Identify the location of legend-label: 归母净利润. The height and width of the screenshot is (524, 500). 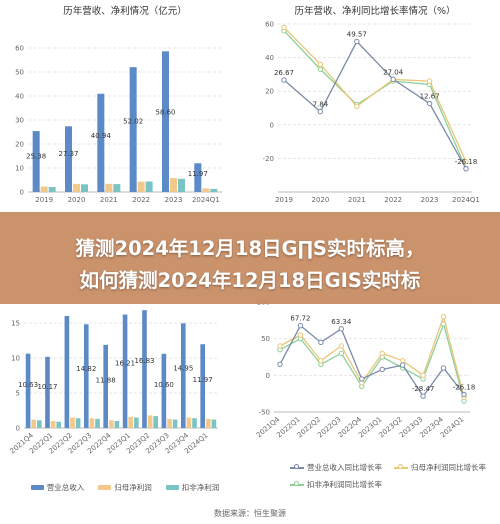
(133, 487).